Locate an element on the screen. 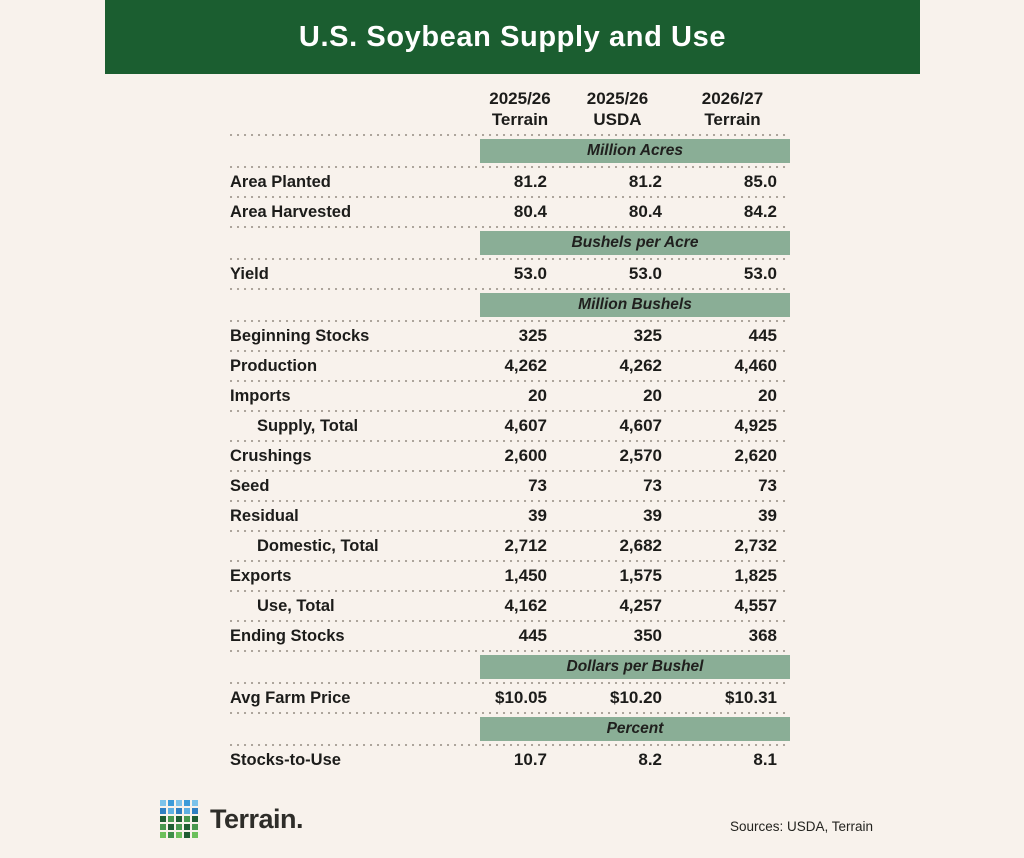  table-row: Seed 73 73 73 is located at coordinates (510, 486).